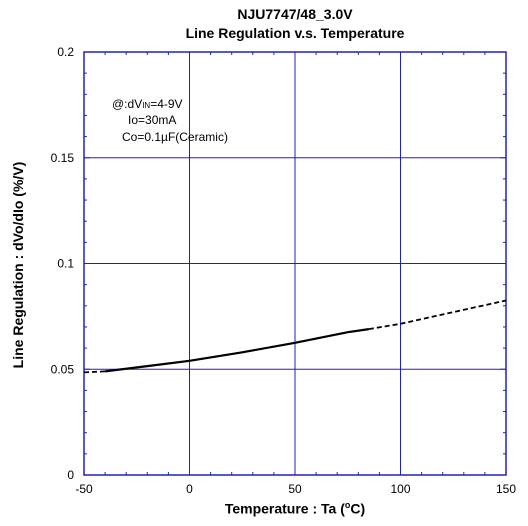 Image resolution: width=528 pixels, height=526 pixels. Describe the element at coordinates (237, 350) in the screenshot. I see `series-line-measured` at that location.